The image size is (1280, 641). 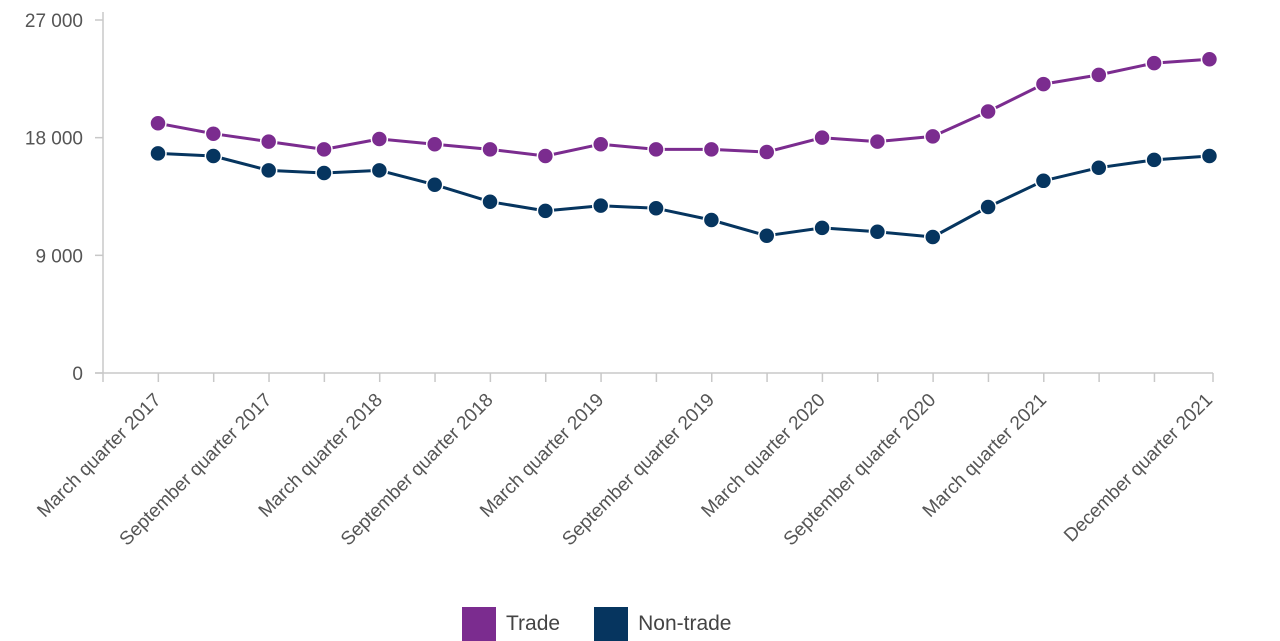 What do you see at coordinates (54, 21) in the screenshot?
I see `y-tick-label: 27 000` at bounding box center [54, 21].